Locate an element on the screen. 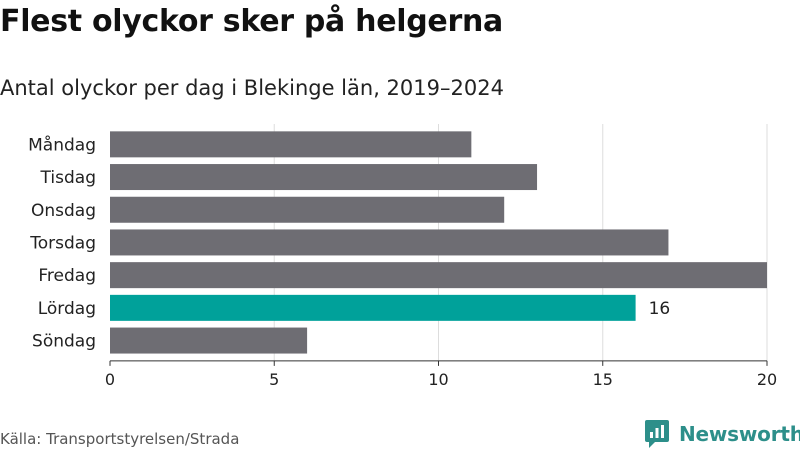 The width and height of the screenshot is (800, 450). bar-fredag is located at coordinates (438, 275).